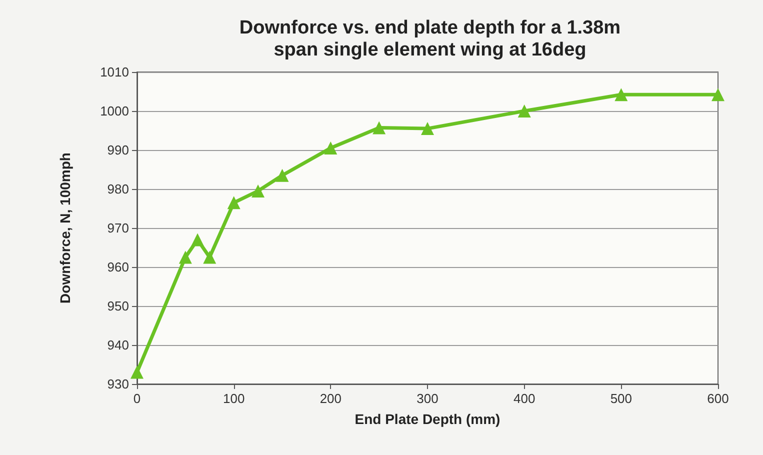 This screenshot has height=455, width=763. Describe the element at coordinates (118, 267) in the screenshot. I see `y-tick-label: 960` at that location.